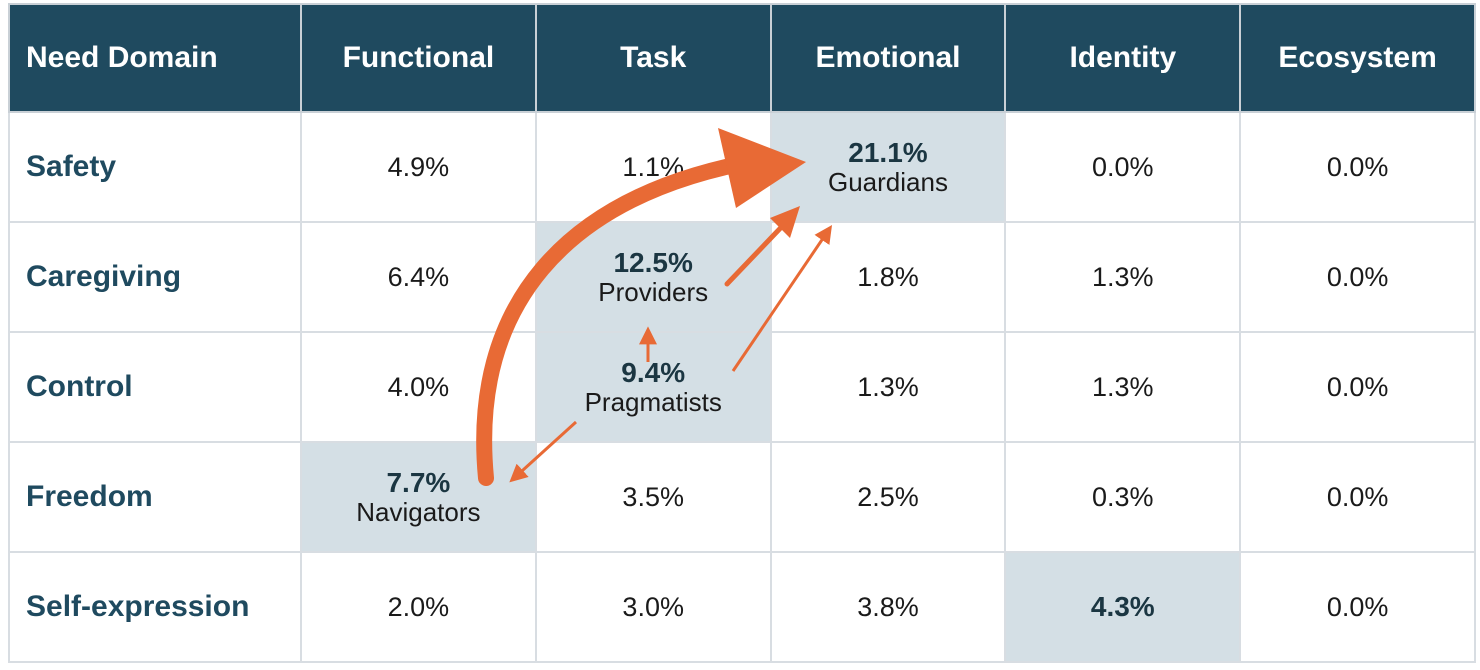 The width and height of the screenshot is (1480, 670). I want to click on cell-value: 1.1%, so click(653, 167).